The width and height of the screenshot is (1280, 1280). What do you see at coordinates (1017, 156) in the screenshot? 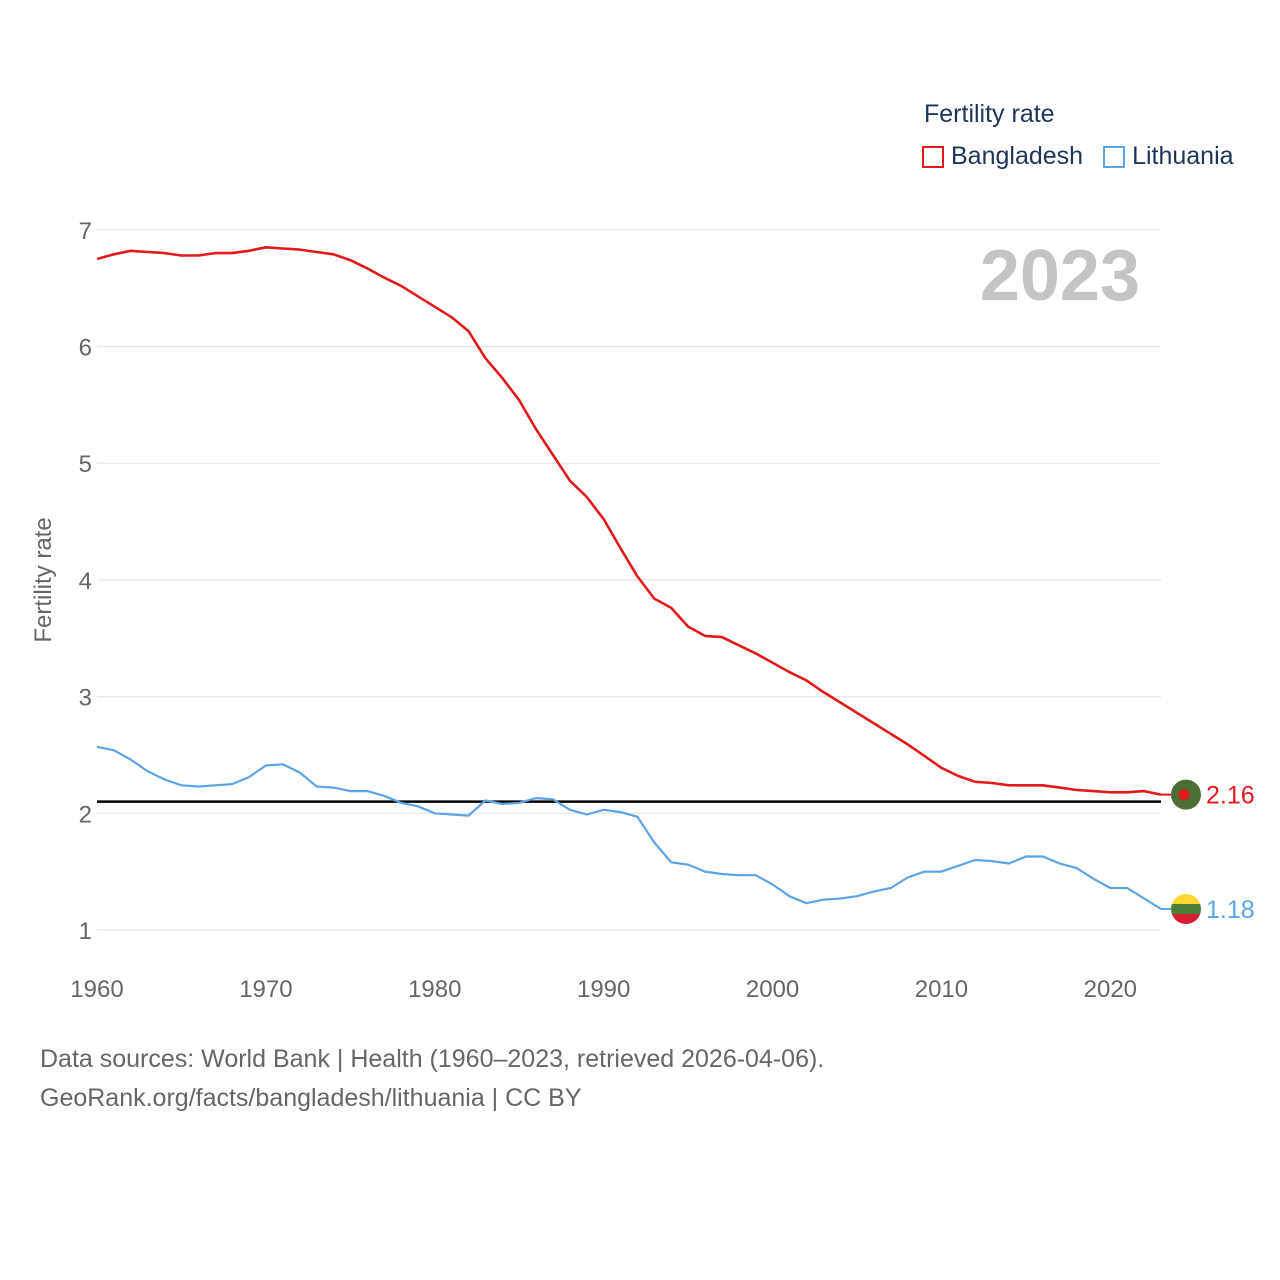
I see `legend-label-bangladesh: Bangladesh` at bounding box center [1017, 156].